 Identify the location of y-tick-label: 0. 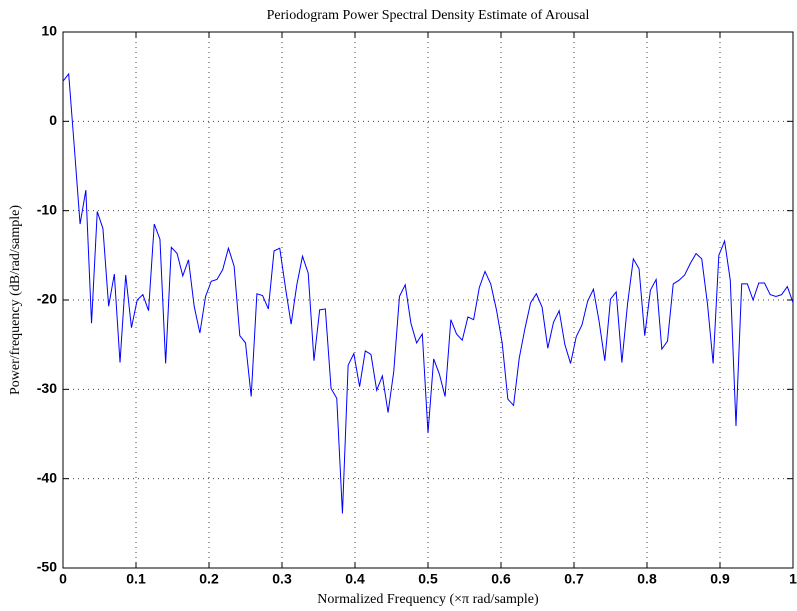
(53, 120).